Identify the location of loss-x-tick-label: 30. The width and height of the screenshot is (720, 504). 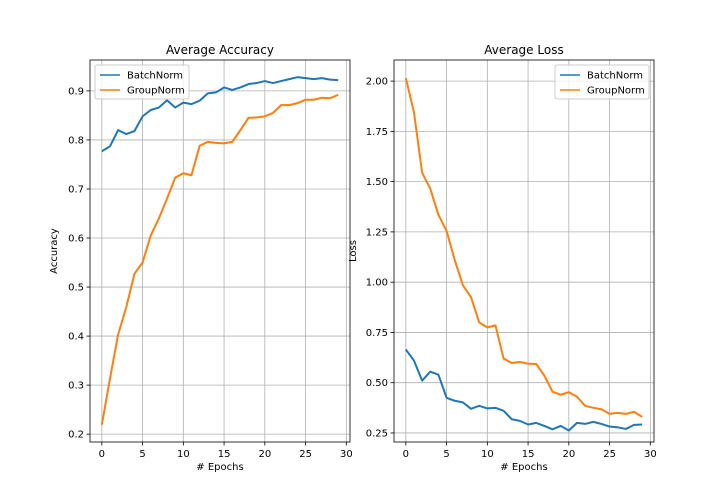
(650, 454).